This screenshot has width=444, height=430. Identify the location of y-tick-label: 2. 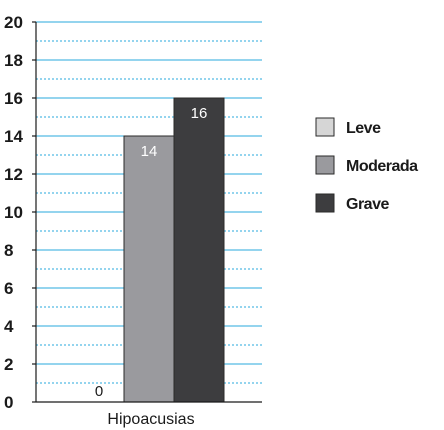
(8, 364).